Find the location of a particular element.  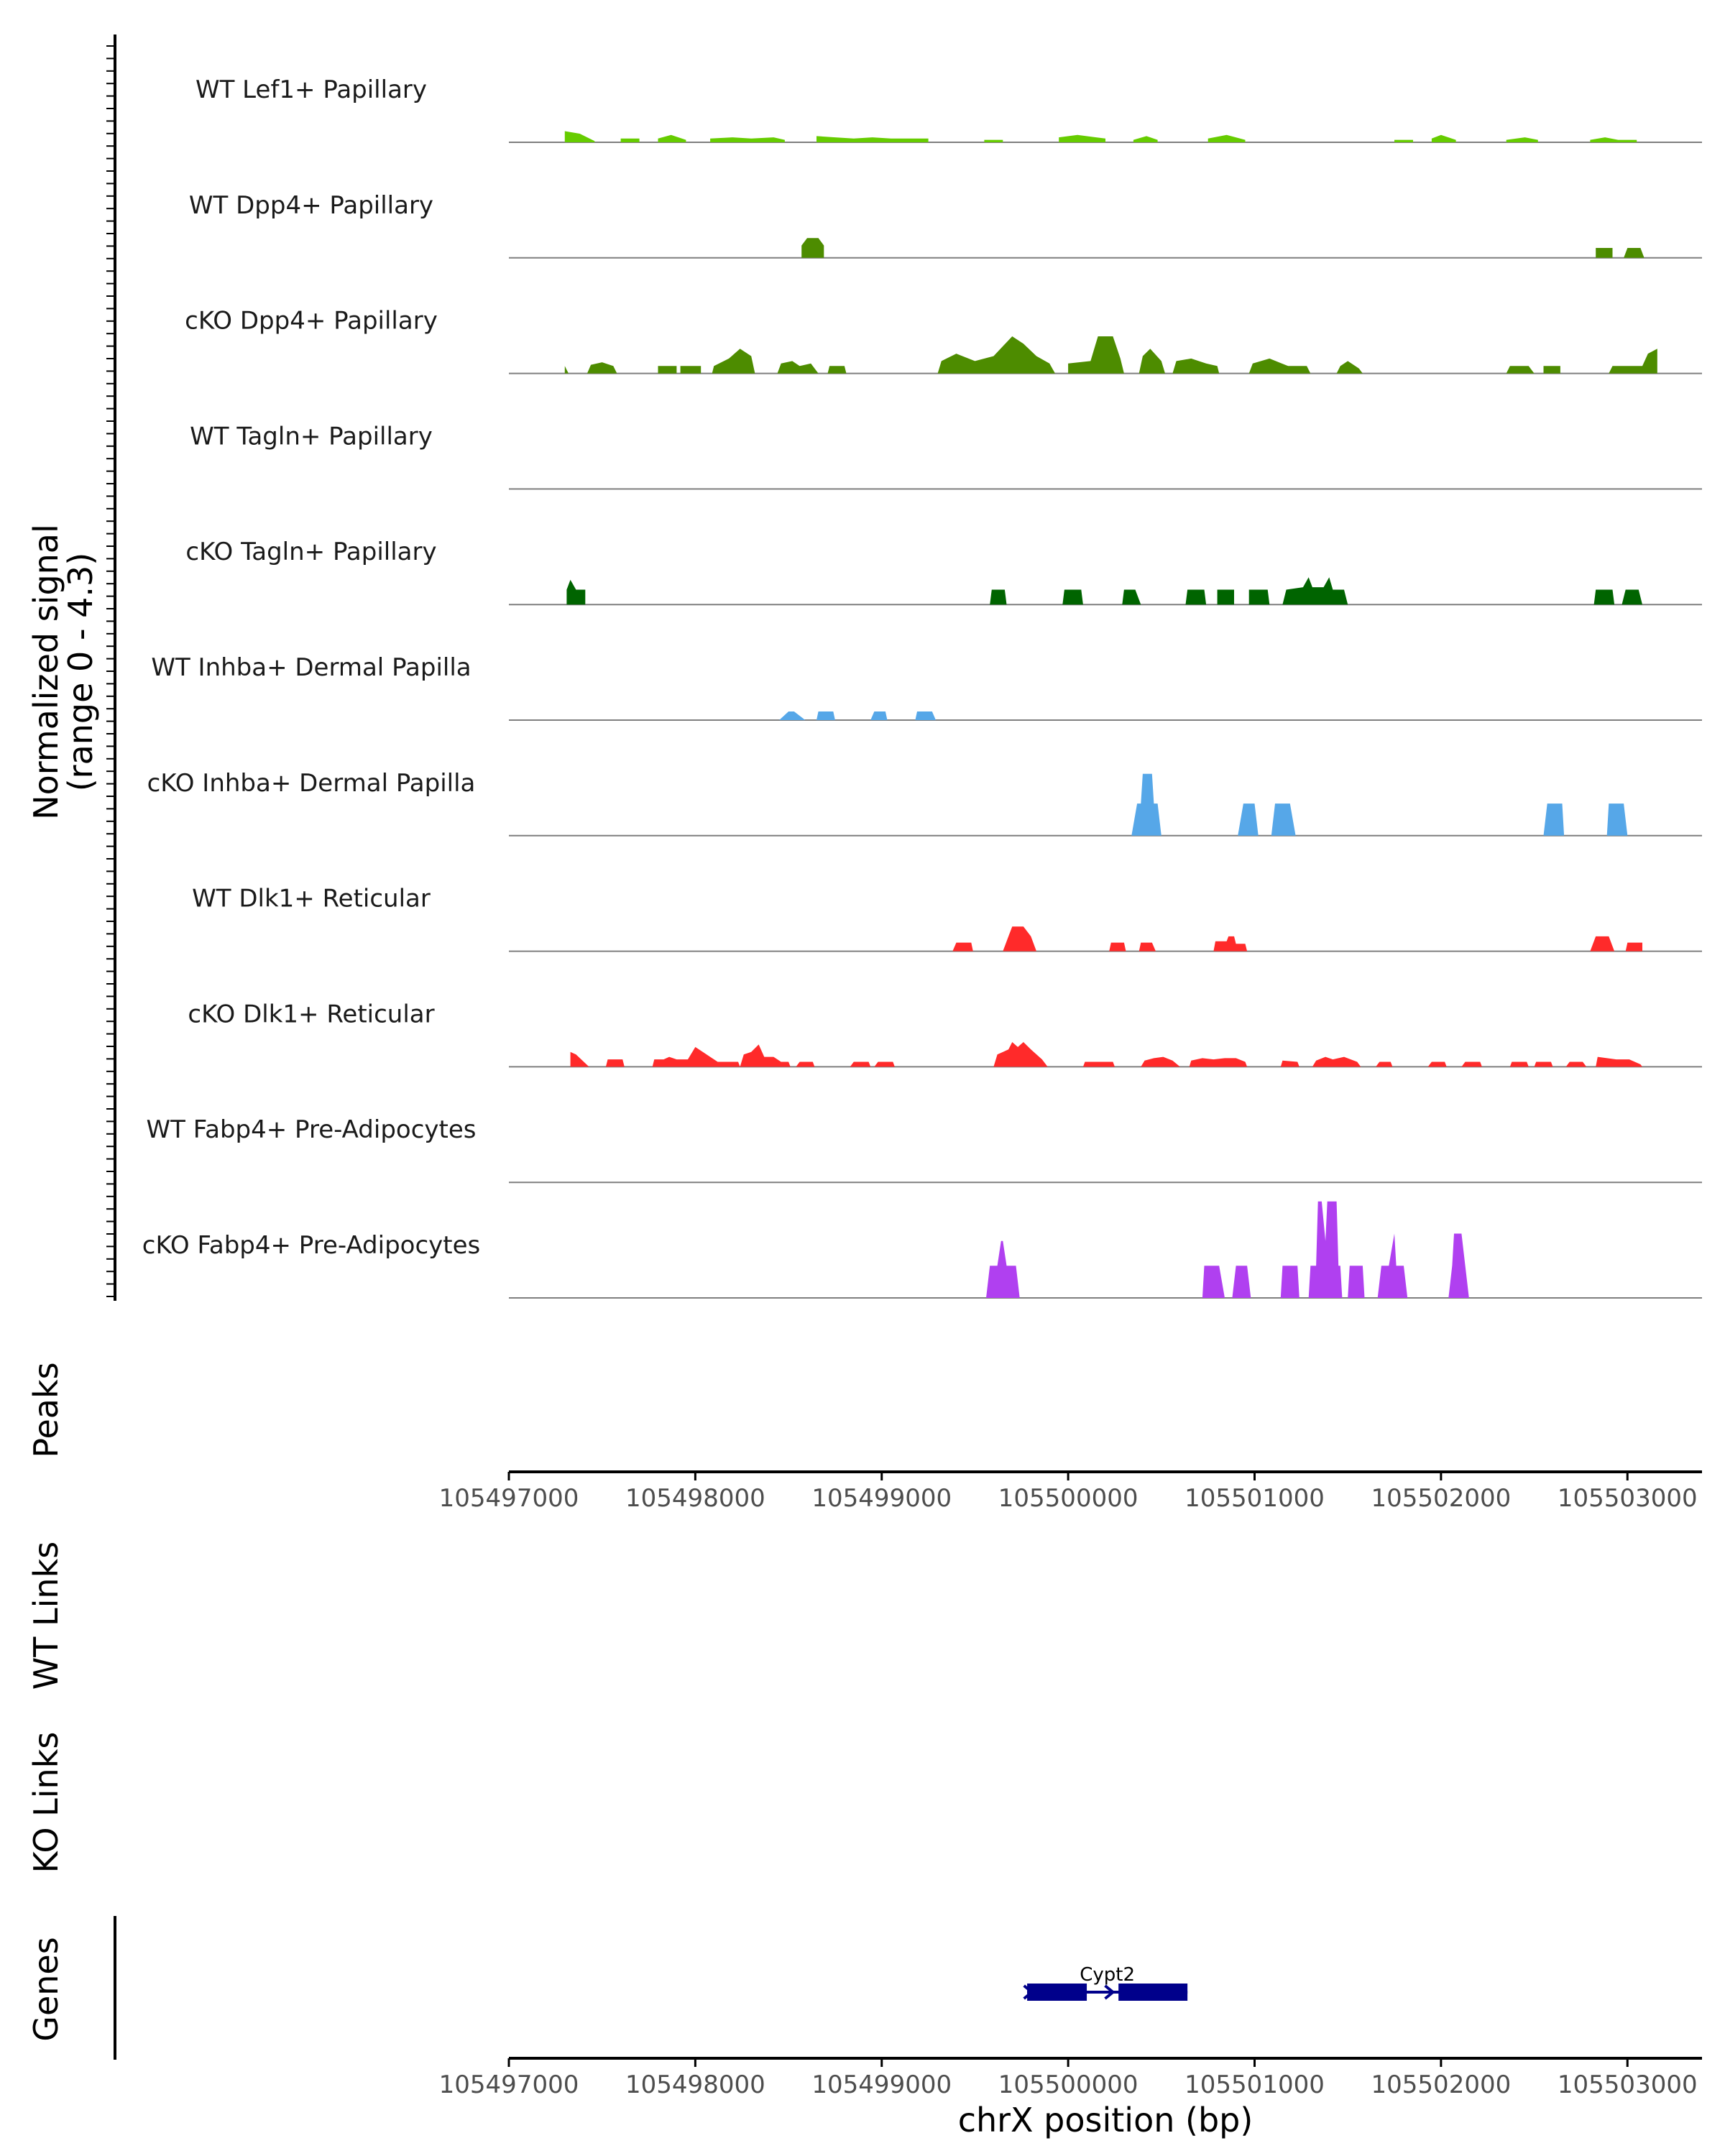

track-label: WT Tagln+ Papillary is located at coordinates (311, 437).